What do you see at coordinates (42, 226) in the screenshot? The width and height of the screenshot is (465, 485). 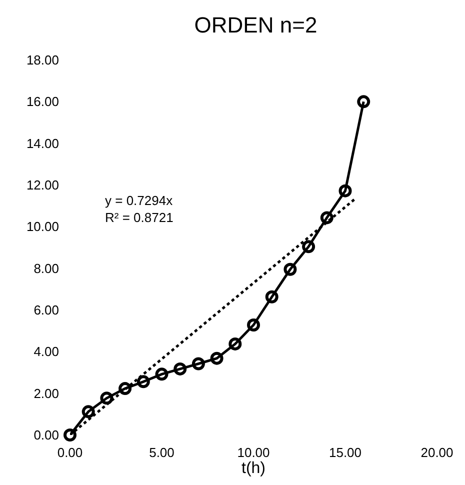 I see `y-tick-label: 10.00` at bounding box center [42, 226].